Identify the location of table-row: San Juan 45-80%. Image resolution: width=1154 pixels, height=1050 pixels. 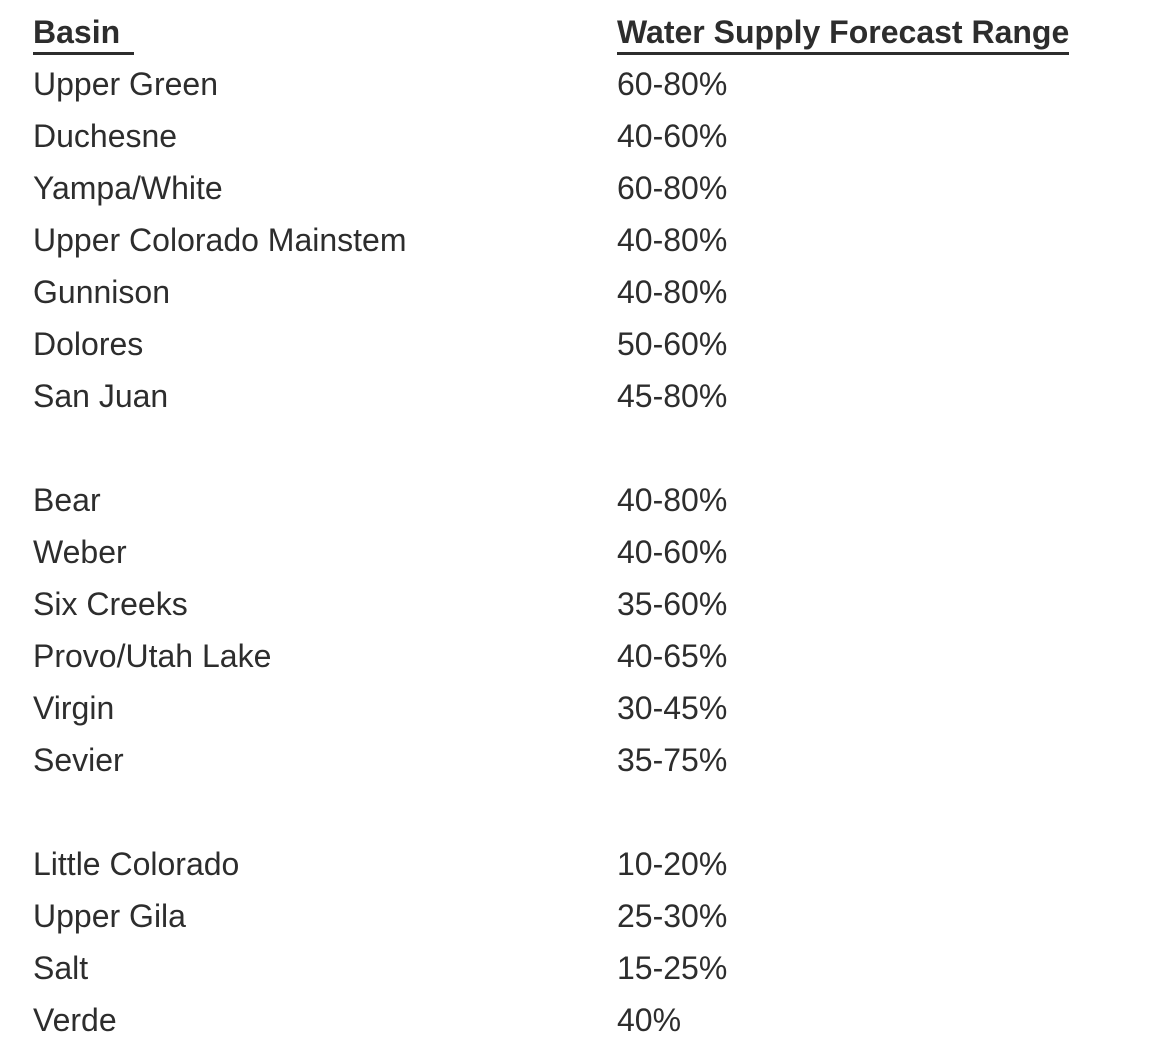
(593, 396).